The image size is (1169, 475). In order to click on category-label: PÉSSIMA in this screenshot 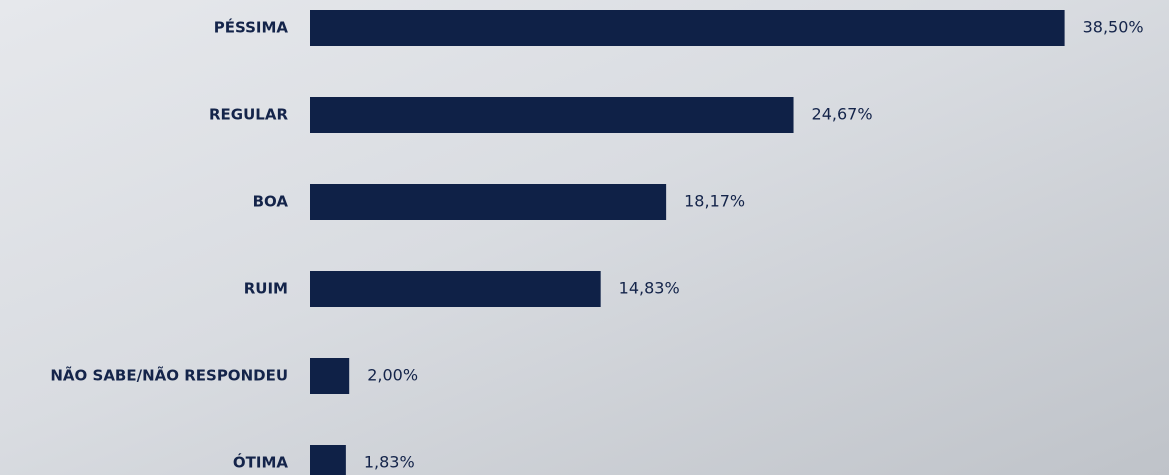, I will do `click(251, 27)`.